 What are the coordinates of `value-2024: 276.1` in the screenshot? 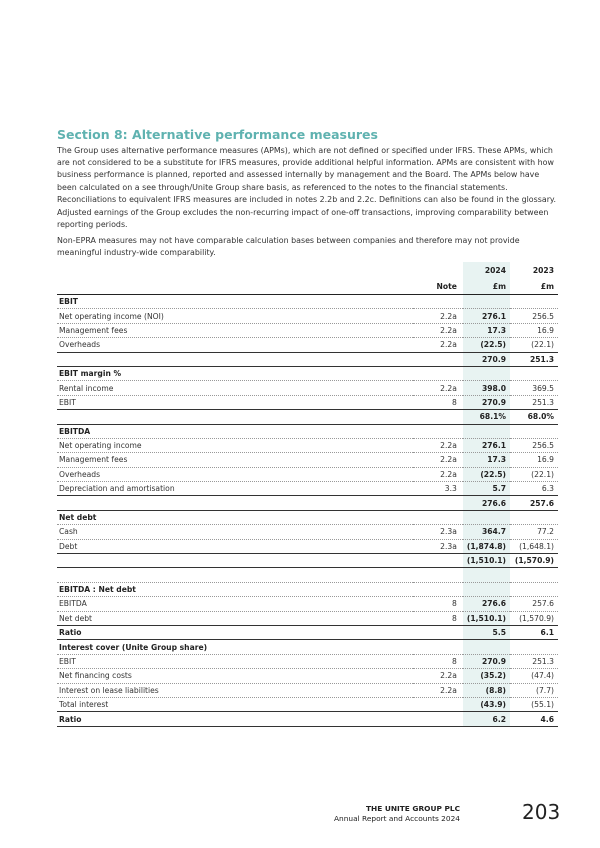 It's located at (486, 446).